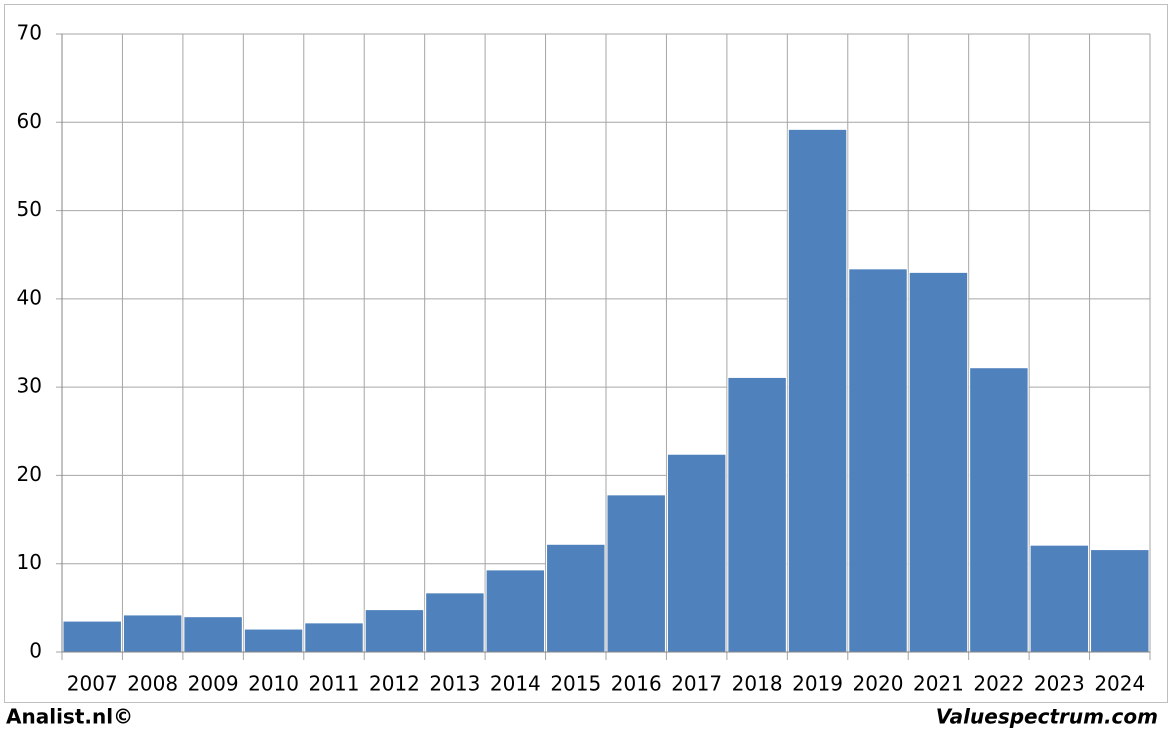  Describe the element at coordinates (29, 33) in the screenshot. I see `y-tick-label: 70` at that location.